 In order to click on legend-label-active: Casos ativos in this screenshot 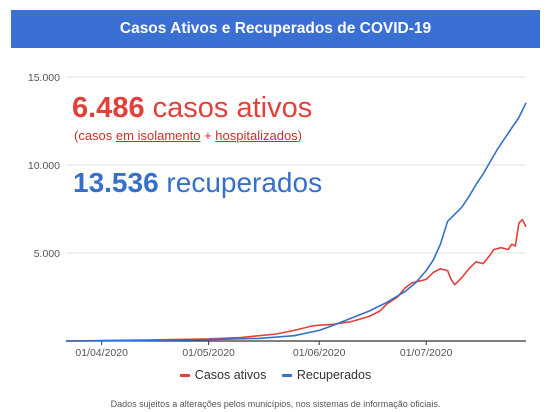, I will do `click(230, 375)`.